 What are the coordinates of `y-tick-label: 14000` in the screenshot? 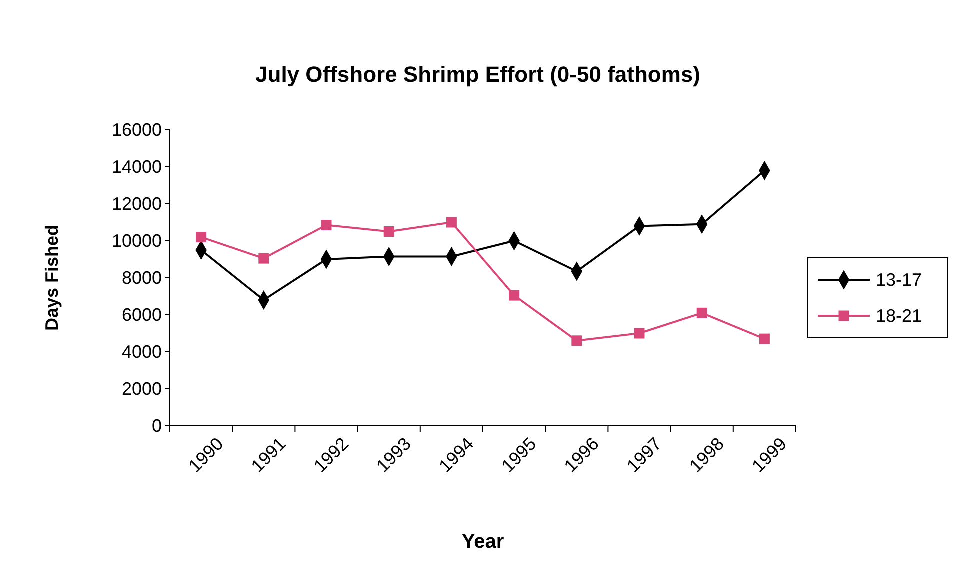 It's located at (137, 166).